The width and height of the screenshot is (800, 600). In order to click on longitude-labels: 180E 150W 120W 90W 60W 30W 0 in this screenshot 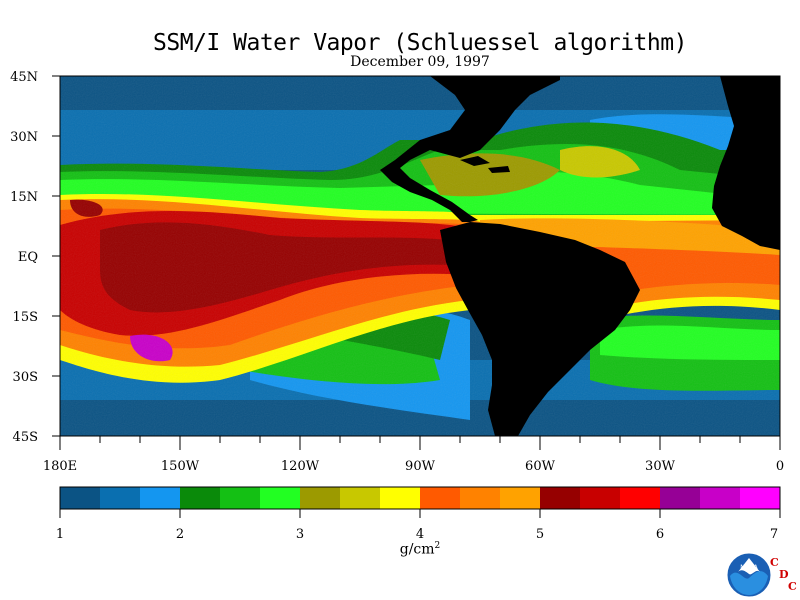, I will do `click(413, 466)`.